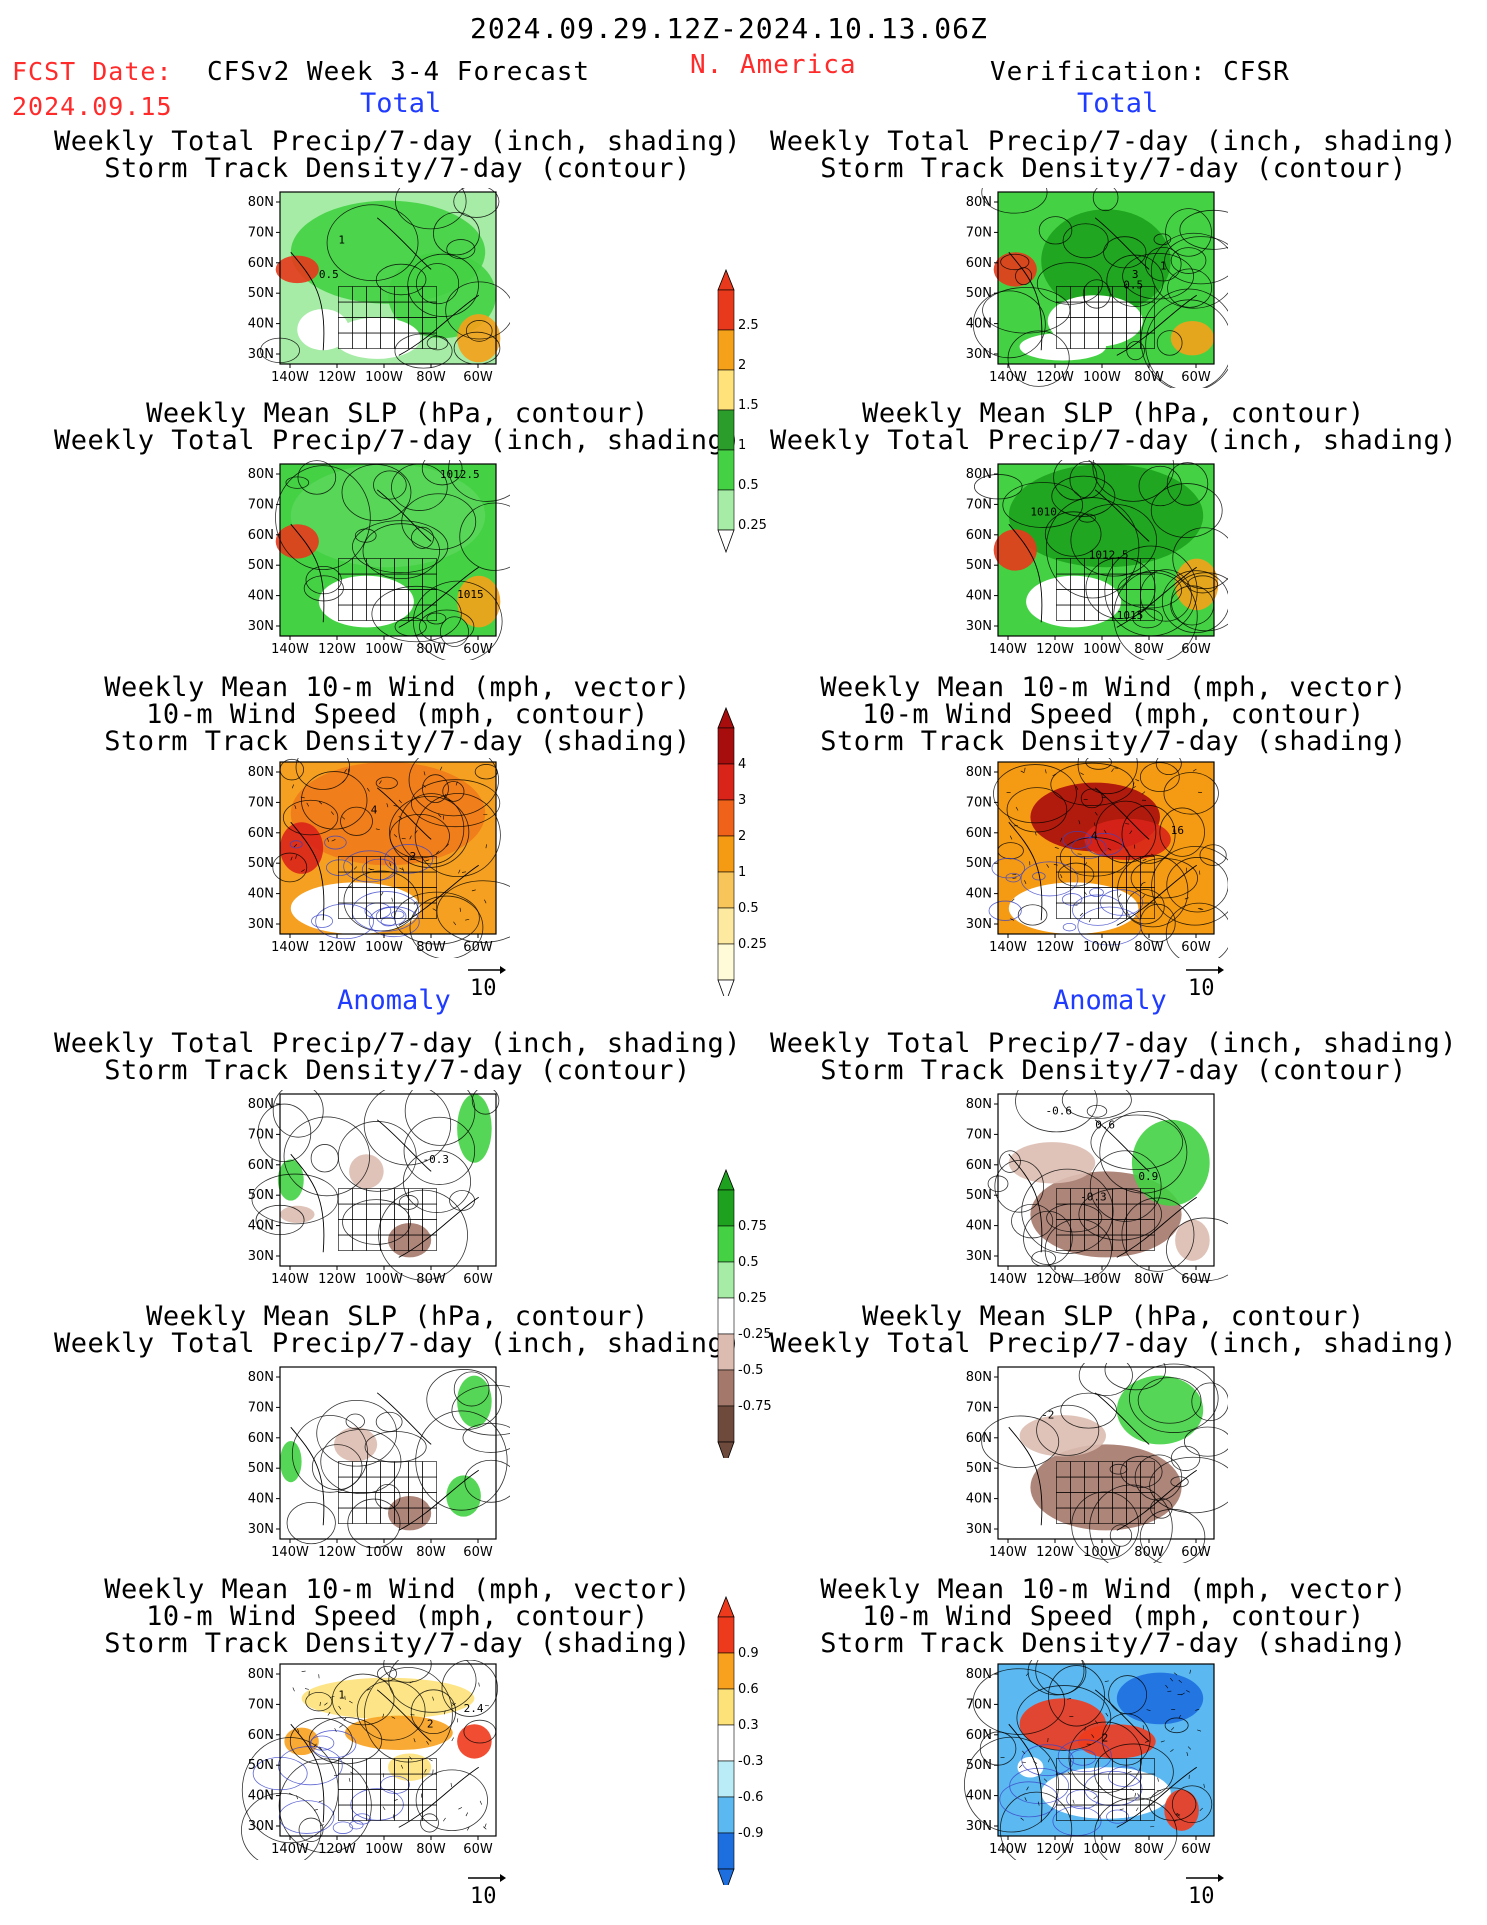  What do you see at coordinates (744, 1313) in the screenshot?
I see `colorbar-precip-anom: 0.75 0.5 0.25 -0.25 -0.5 -0.75` at bounding box center [744, 1313].